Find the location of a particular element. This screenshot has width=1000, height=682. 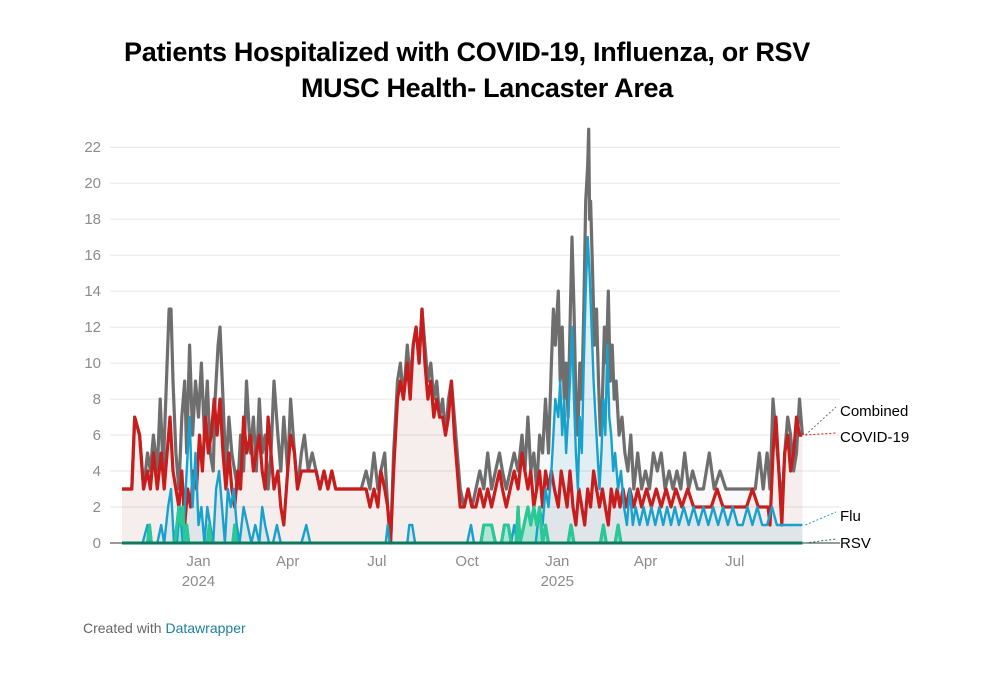

x-tick-year-label: 2024 is located at coordinates (198, 581).